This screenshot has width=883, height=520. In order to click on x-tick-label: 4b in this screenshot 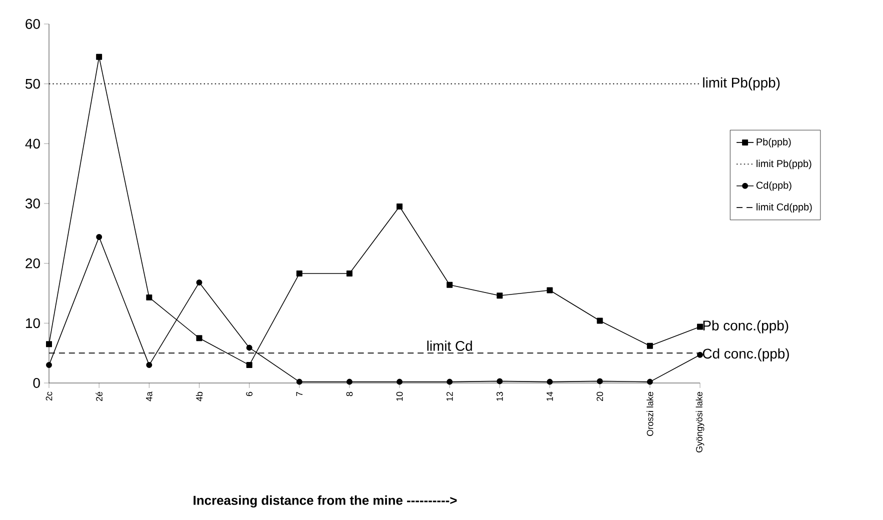, I will do `click(199, 397)`.